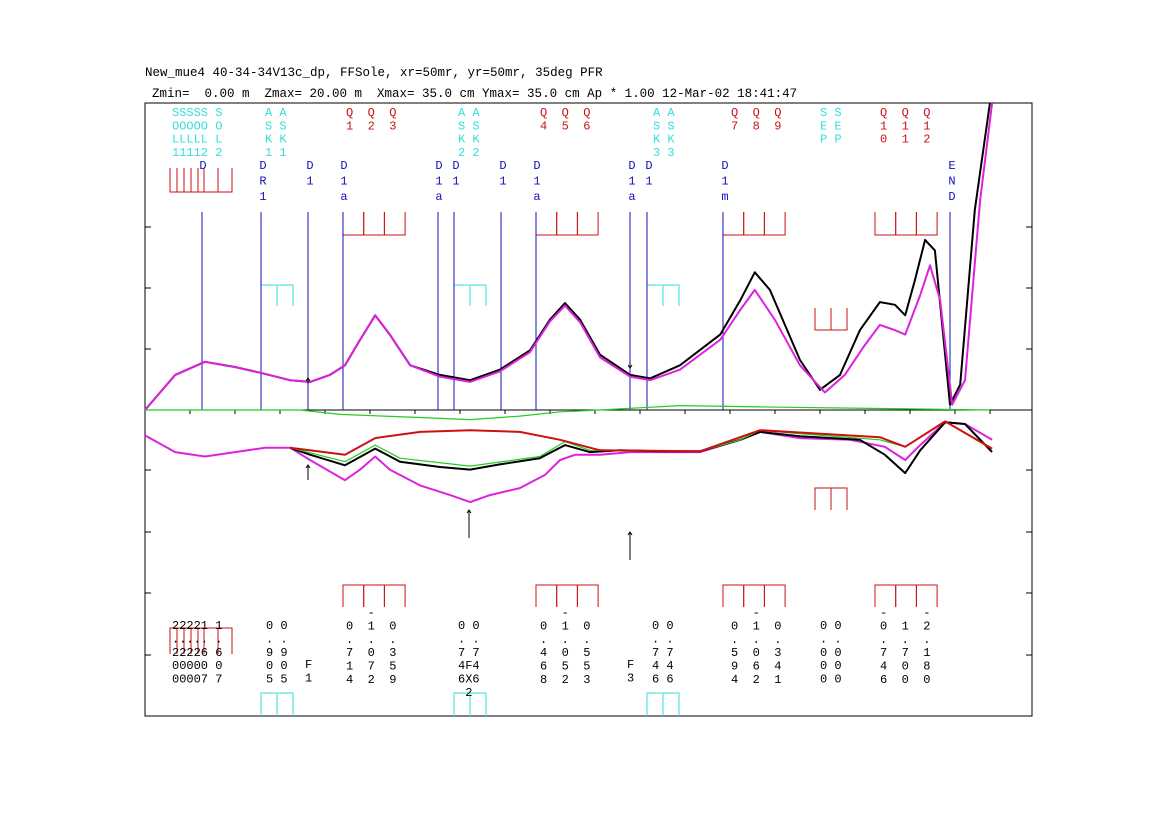 This screenshot has height=826, width=1170. Describe the element at coordinates (831, 140) in the screenshot. I see `label-row: P P` at that location.